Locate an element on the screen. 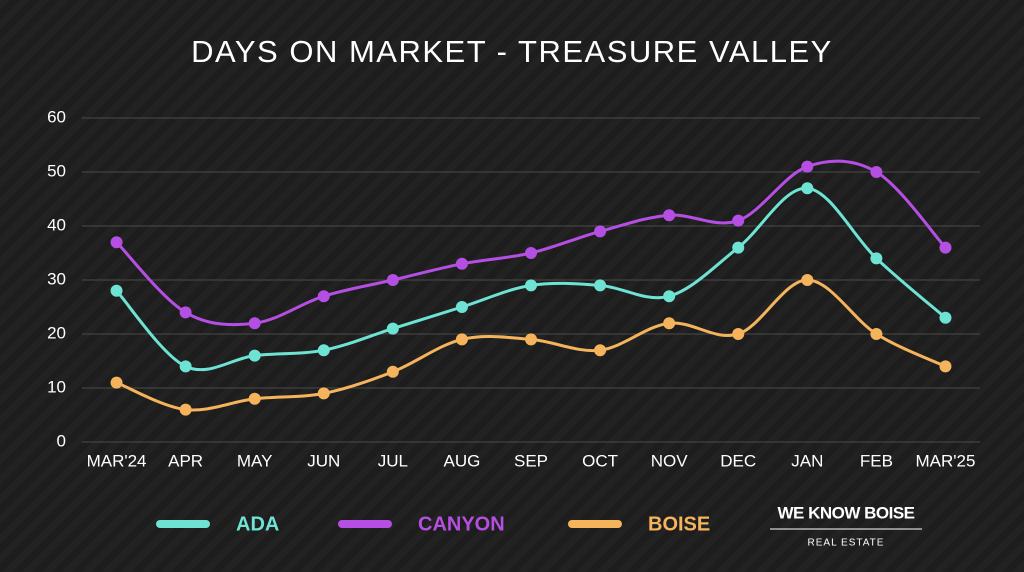 The image size is (1024, 572). x-tick-label: MAY is located at coordinates (255, 460).